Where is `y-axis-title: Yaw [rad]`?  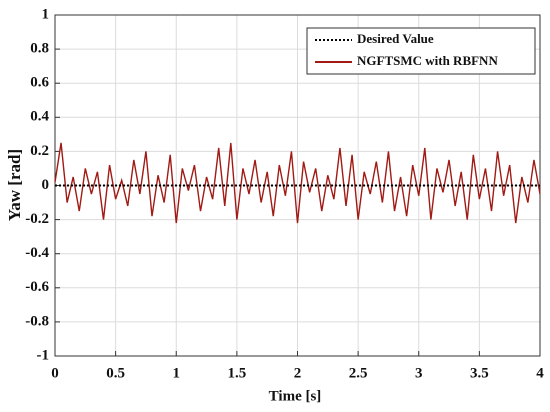 y-axis-title: Yaw [rad] is located at coordinates (14, 185).